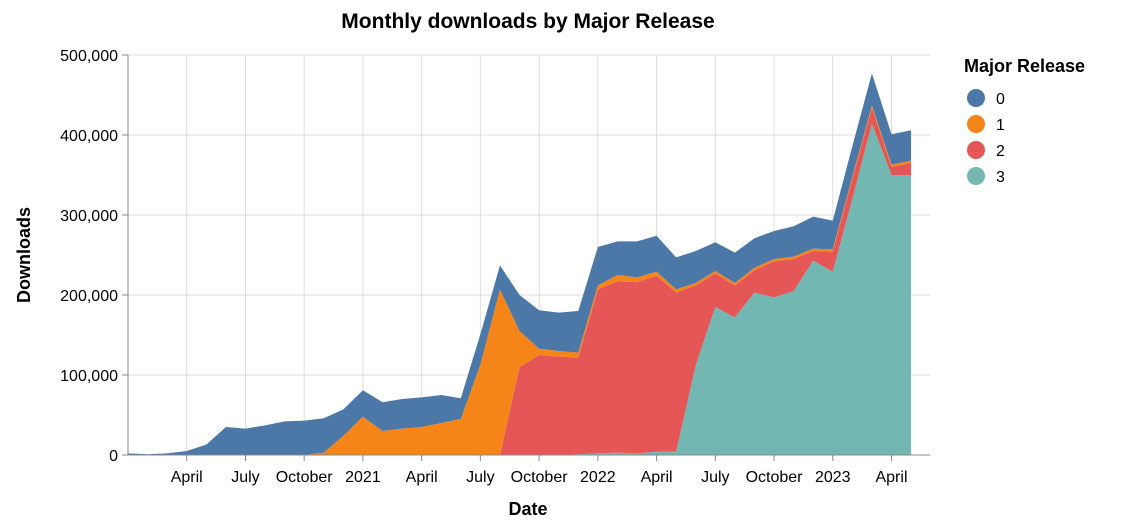 This screenshot has height=528, width=1122. Describe the element at coordinates (1000, 177) in the screenshot. I see `legend-label-3: 3` at that location.